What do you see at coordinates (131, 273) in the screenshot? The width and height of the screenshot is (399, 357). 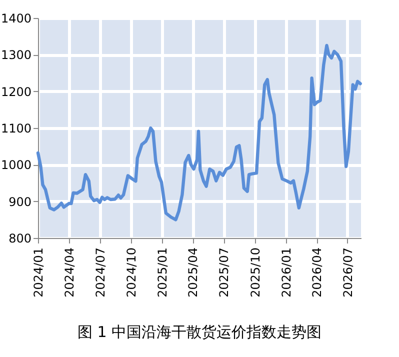 I see `x-tick-label: 2024/10` at bounding box center [131, 273].